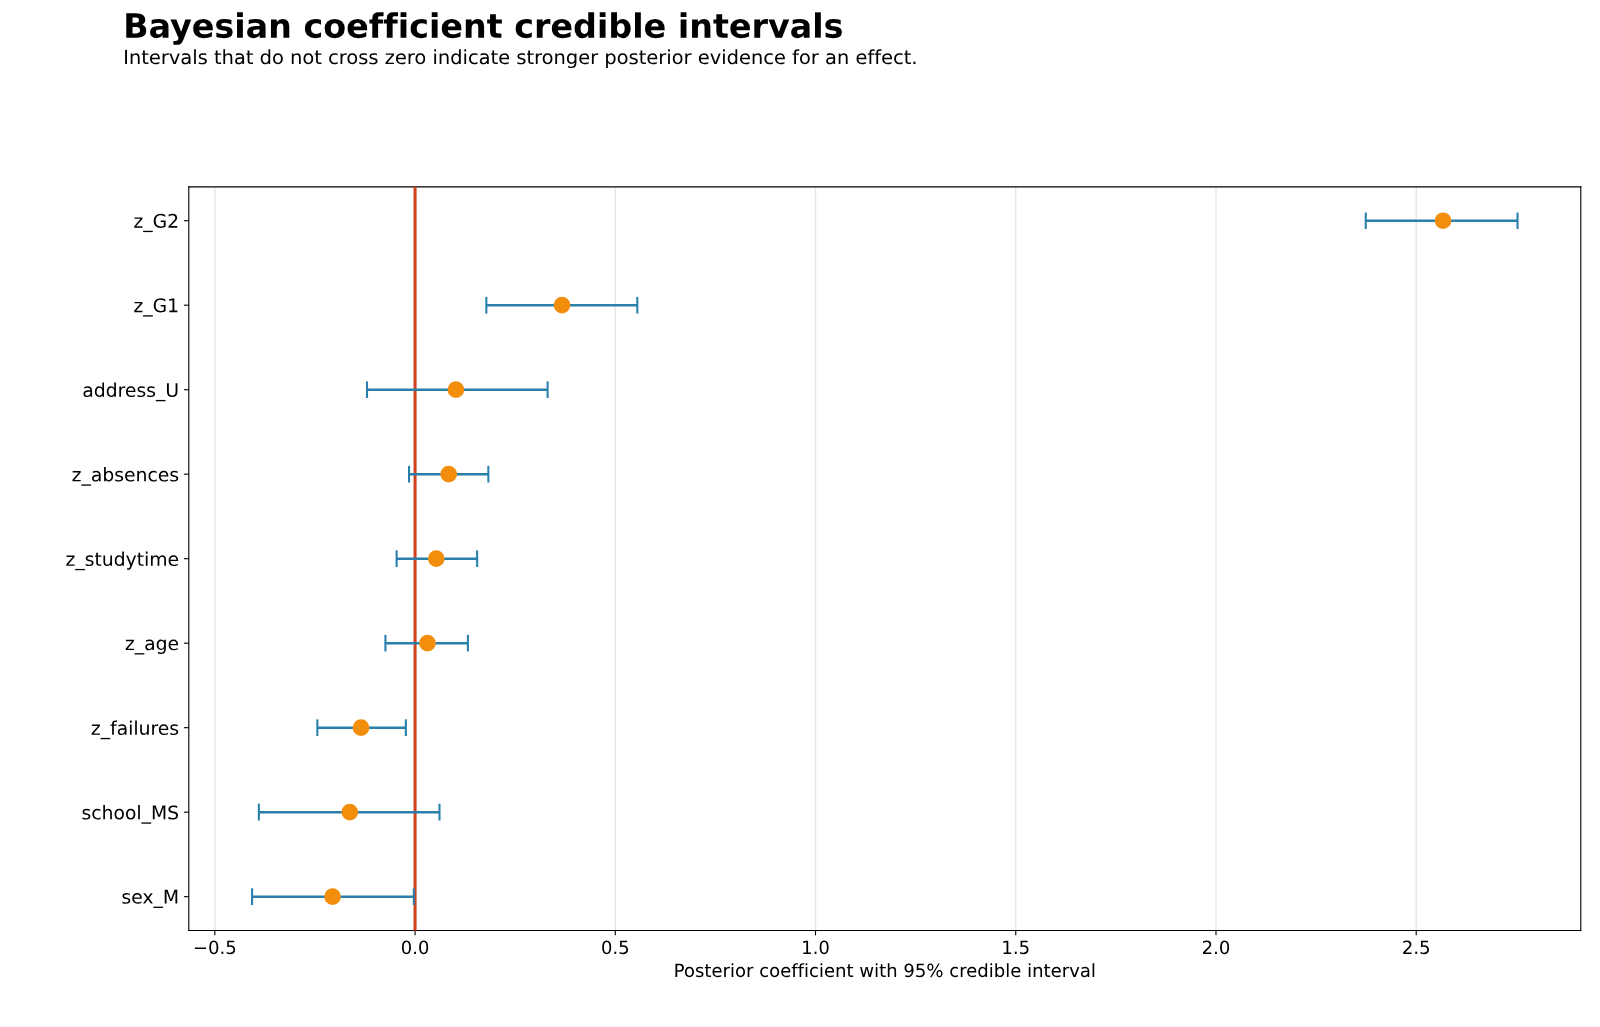 Image resolution: width=1600 pixels, height=1027 pixels. What do you see at coordinates (1016, 947) in the screenshot?
I see `x-tick-label: 1.5` at bounding box center [1016, 947].